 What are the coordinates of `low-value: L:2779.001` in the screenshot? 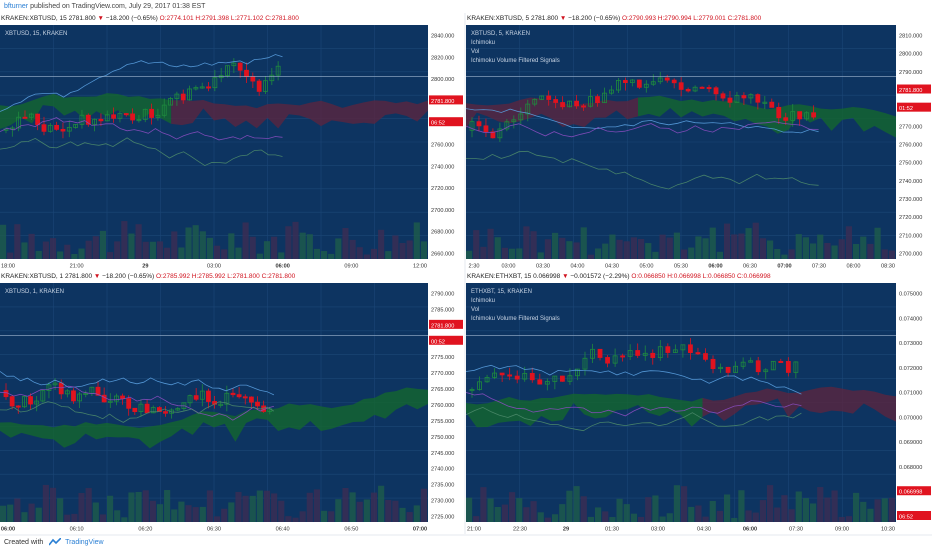 It's located at (709, 18).